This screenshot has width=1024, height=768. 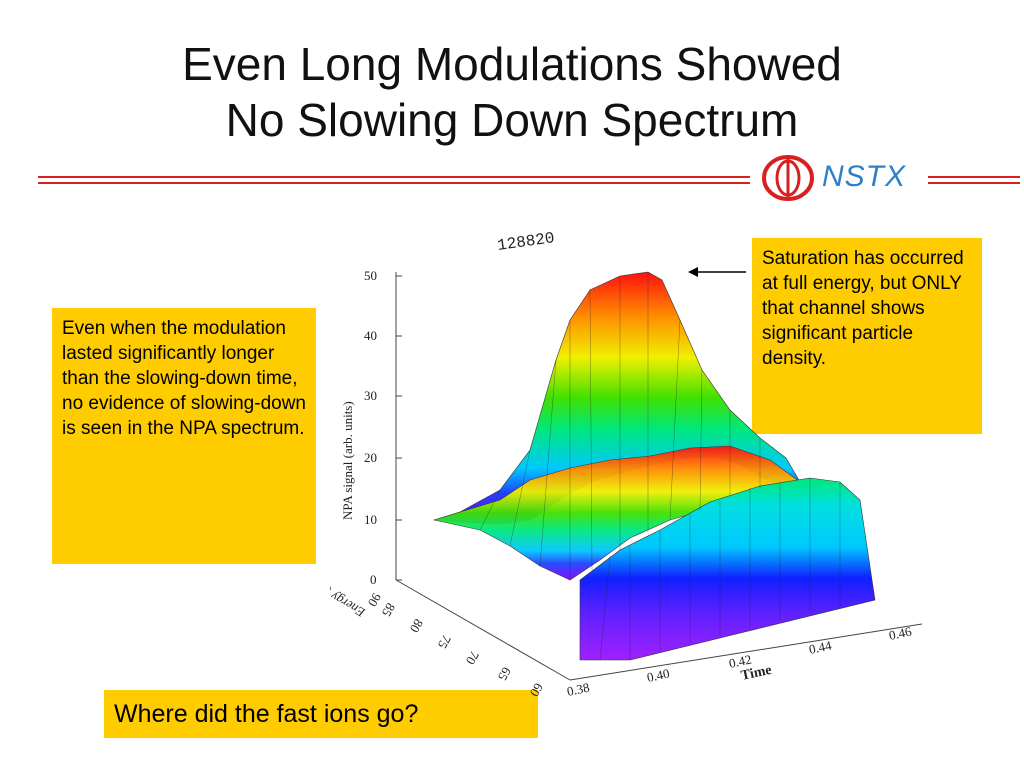 What do you see at coordinates (504, 674) in the screenshot?
I see `y-tick-65: 65` at bounding box center [504, 674].